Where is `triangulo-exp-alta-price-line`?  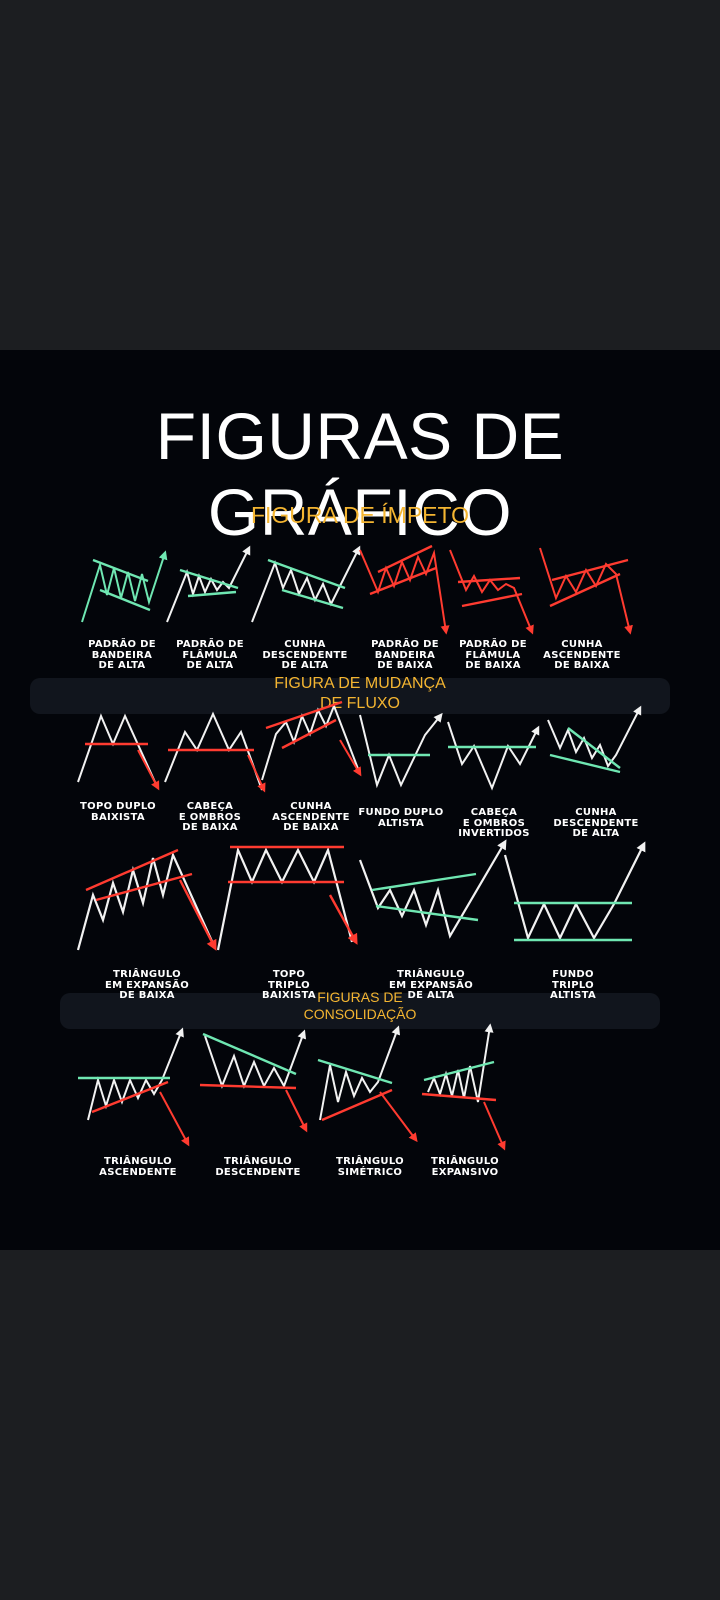 triangulo-exp-alta-price-line is located at coordinates (432, 889).